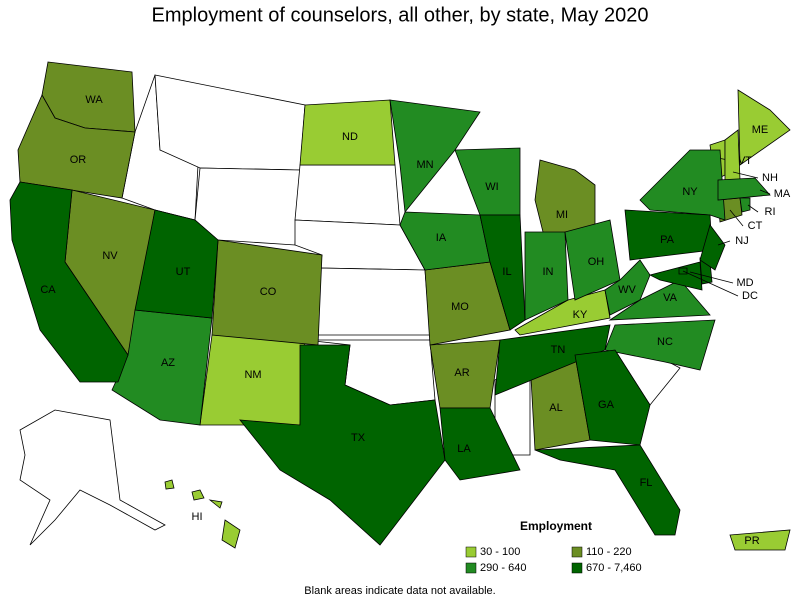 This screenshot has width=800, height=600. What do you see at coordinates (500, 552) in the screenshot?
I see `legend-label: 30 - 100` at bounding box center [500, 552].